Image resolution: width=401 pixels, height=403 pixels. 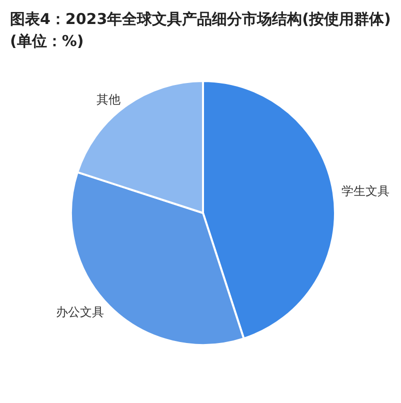 What do you see at coordinates (365, 191) in the screenshot?
I see `slice-label: 学生文具` at bounding box center [365, 191].